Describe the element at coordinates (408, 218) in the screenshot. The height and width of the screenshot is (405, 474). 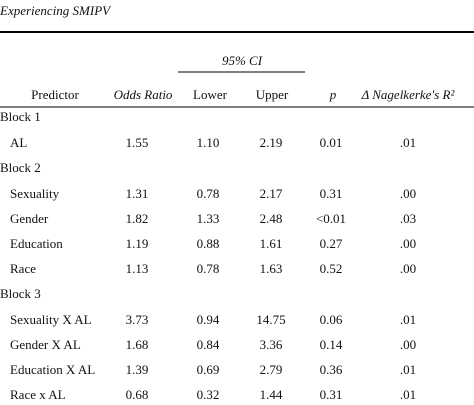
I see `cell: .03` at that location.